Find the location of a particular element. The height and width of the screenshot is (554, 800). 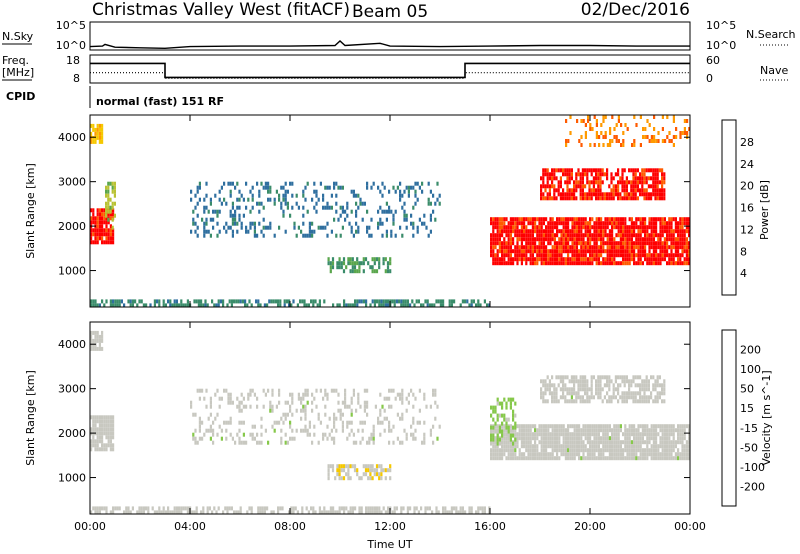

colorbar-tick-label: 100 is located at coordinates (750, 369).